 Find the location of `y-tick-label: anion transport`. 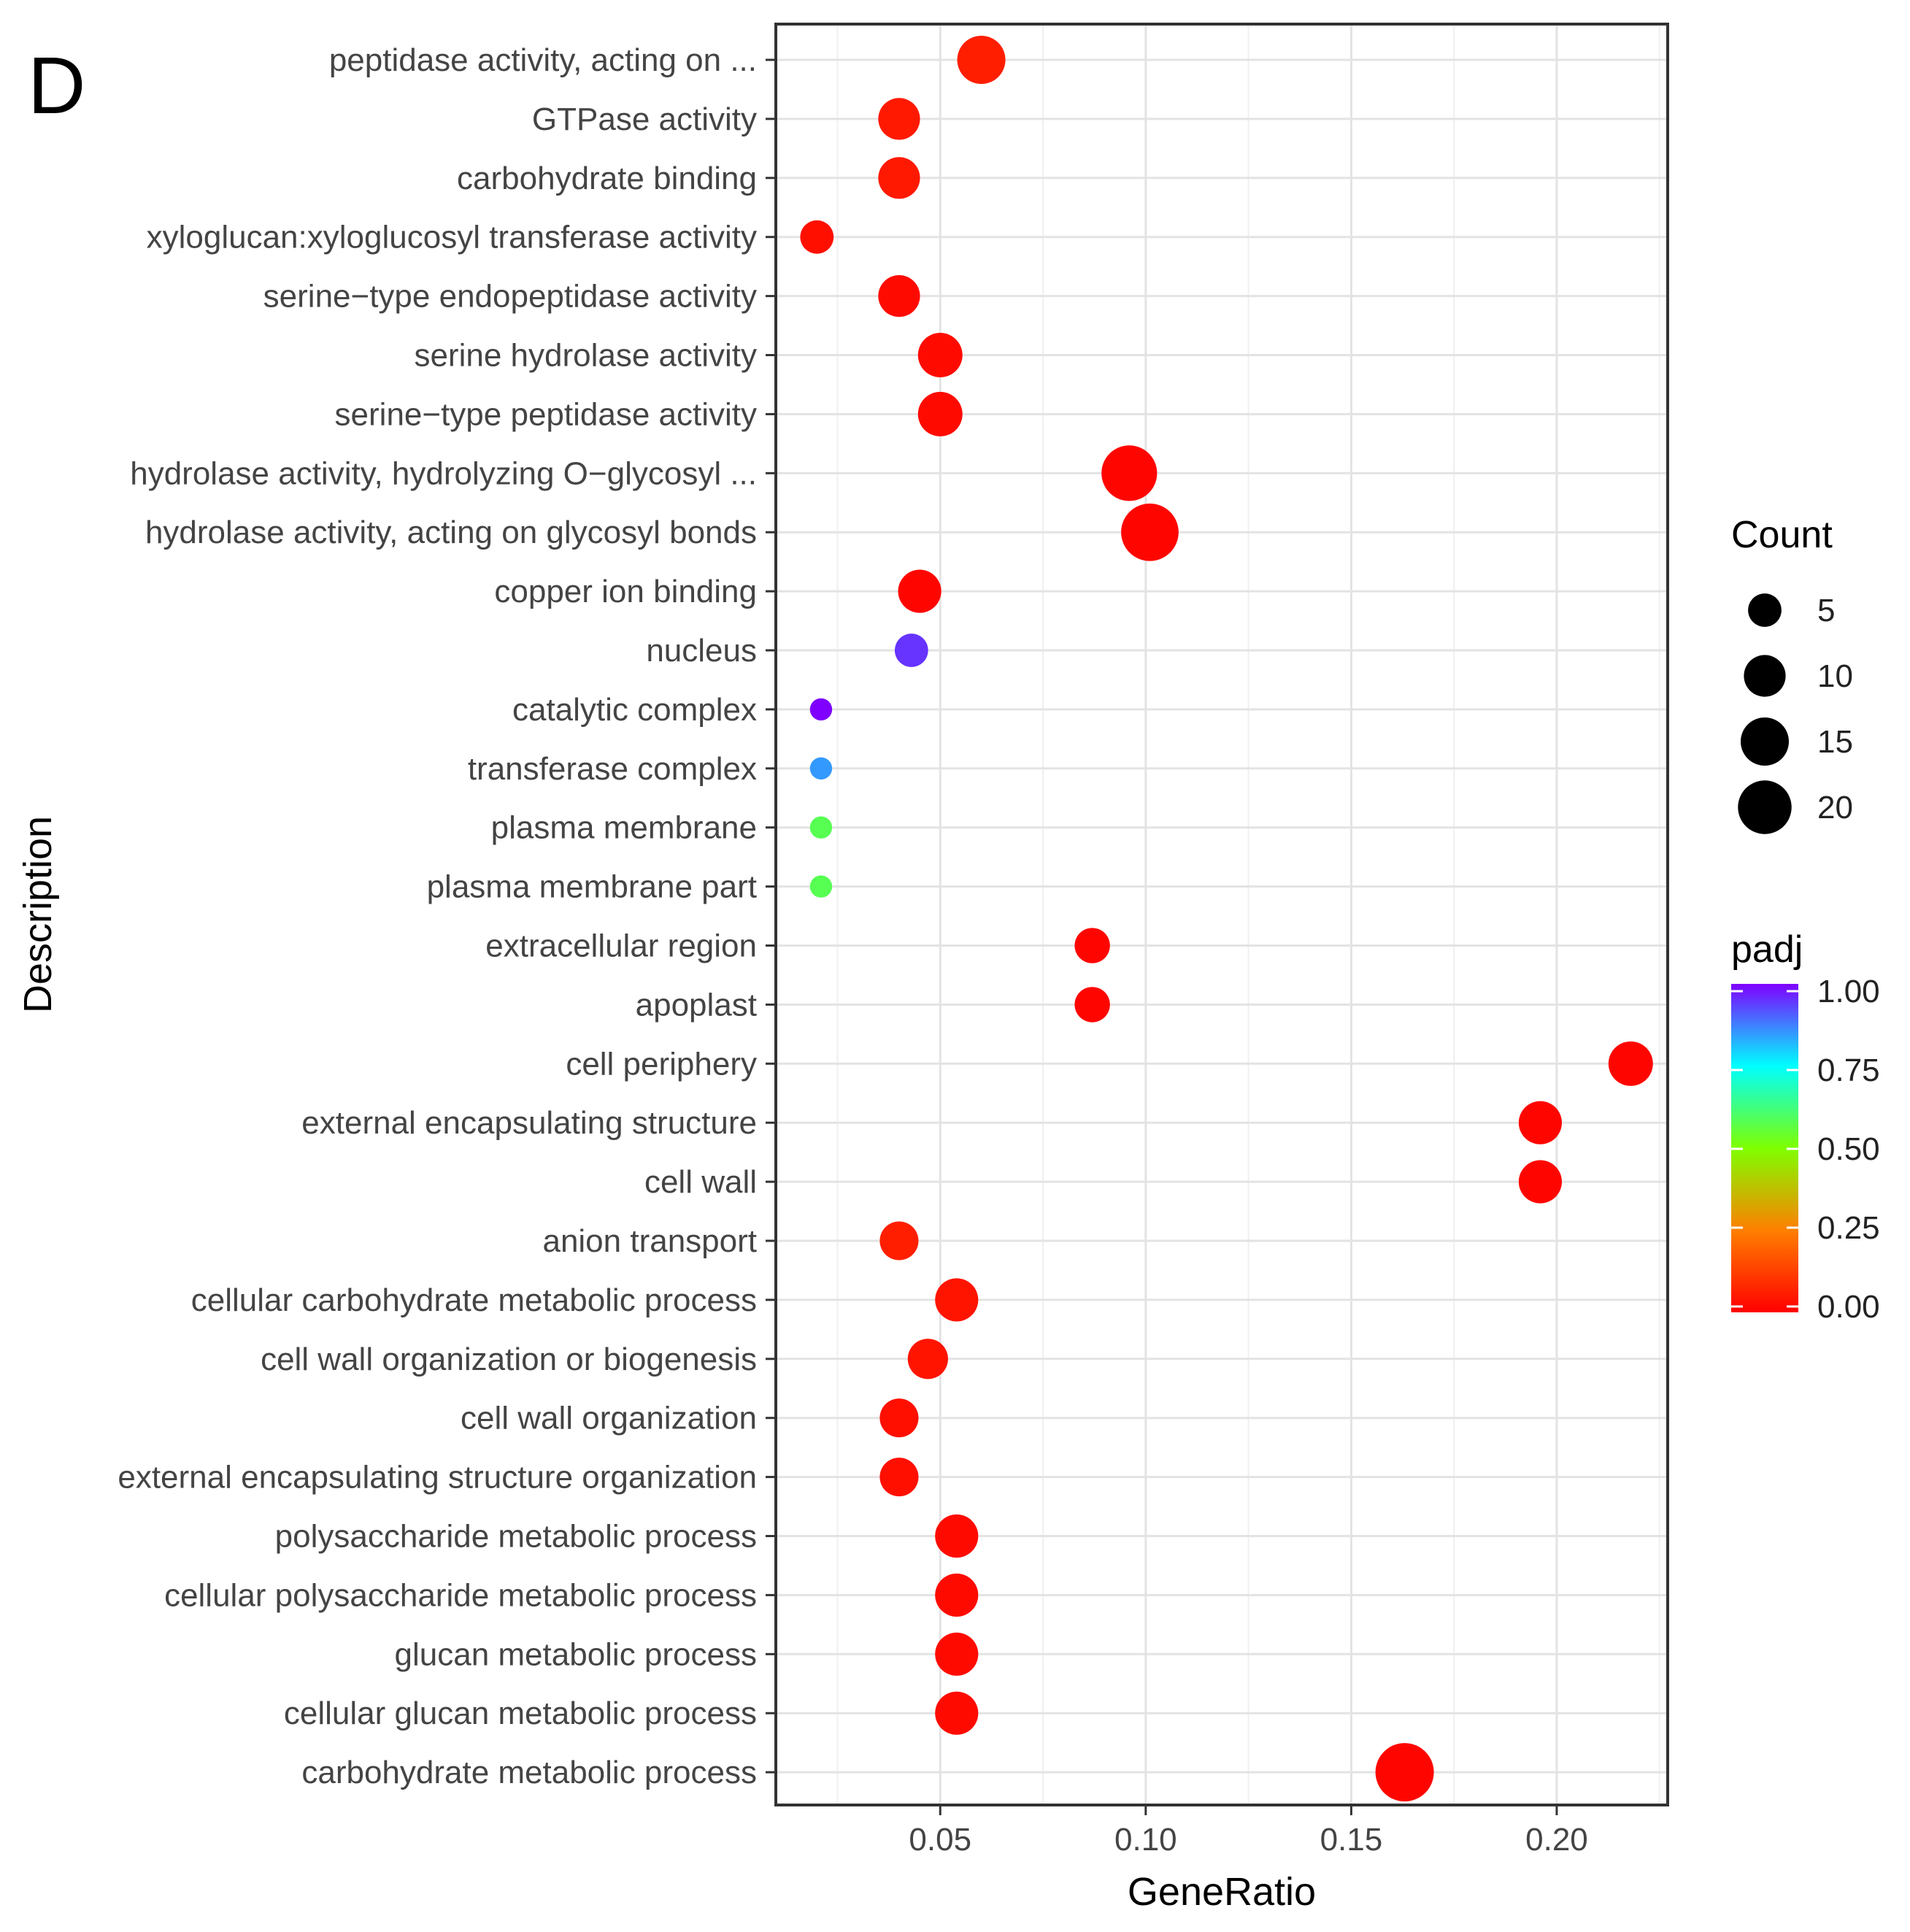

y-tick-label: anion transport is located at coordinates (649, 1241).